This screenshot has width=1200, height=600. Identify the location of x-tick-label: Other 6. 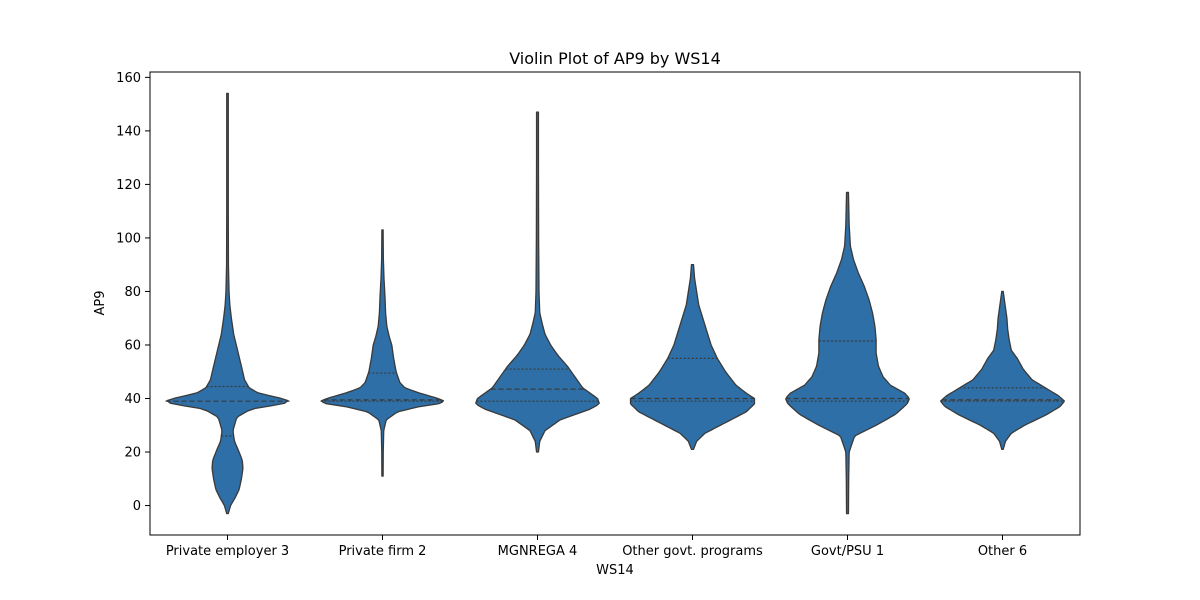
(1002, 551).